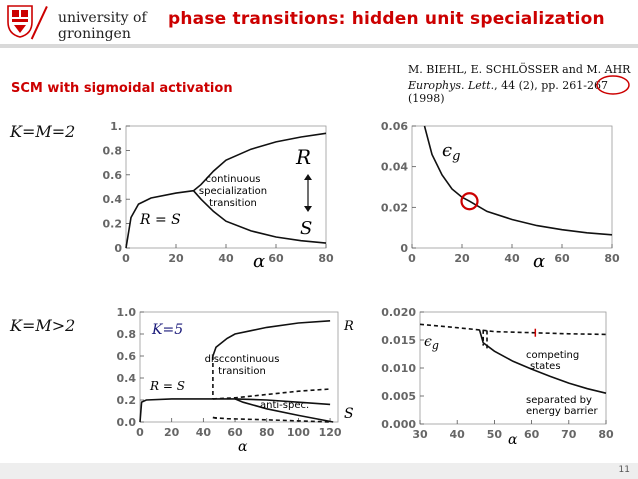 This screenshot has width=638, height=479. What do you see at coordinates (330, 432) in the screenshot?
I see `x-tick-label: 120` at bounding box center [330, 432].